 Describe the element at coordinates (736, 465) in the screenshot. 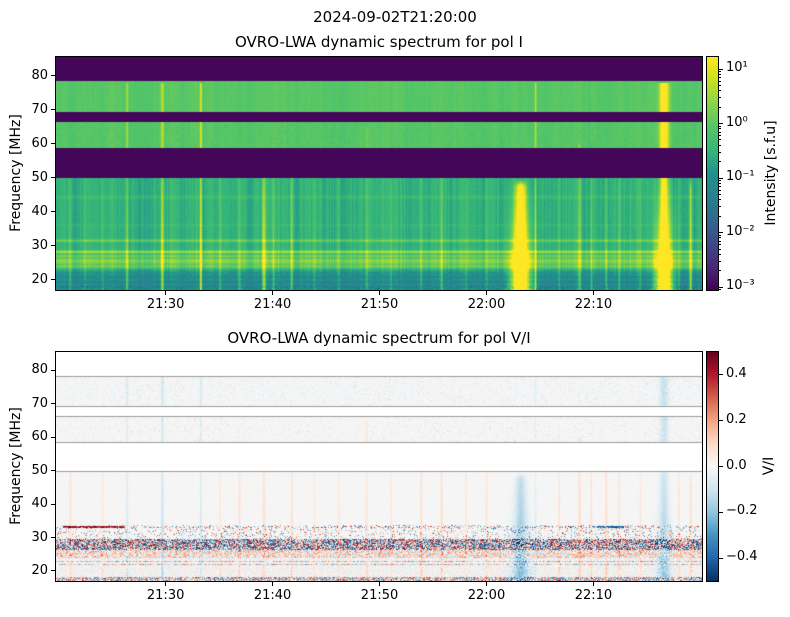

I see `colorbar-tick-label: 0.0` at that location.